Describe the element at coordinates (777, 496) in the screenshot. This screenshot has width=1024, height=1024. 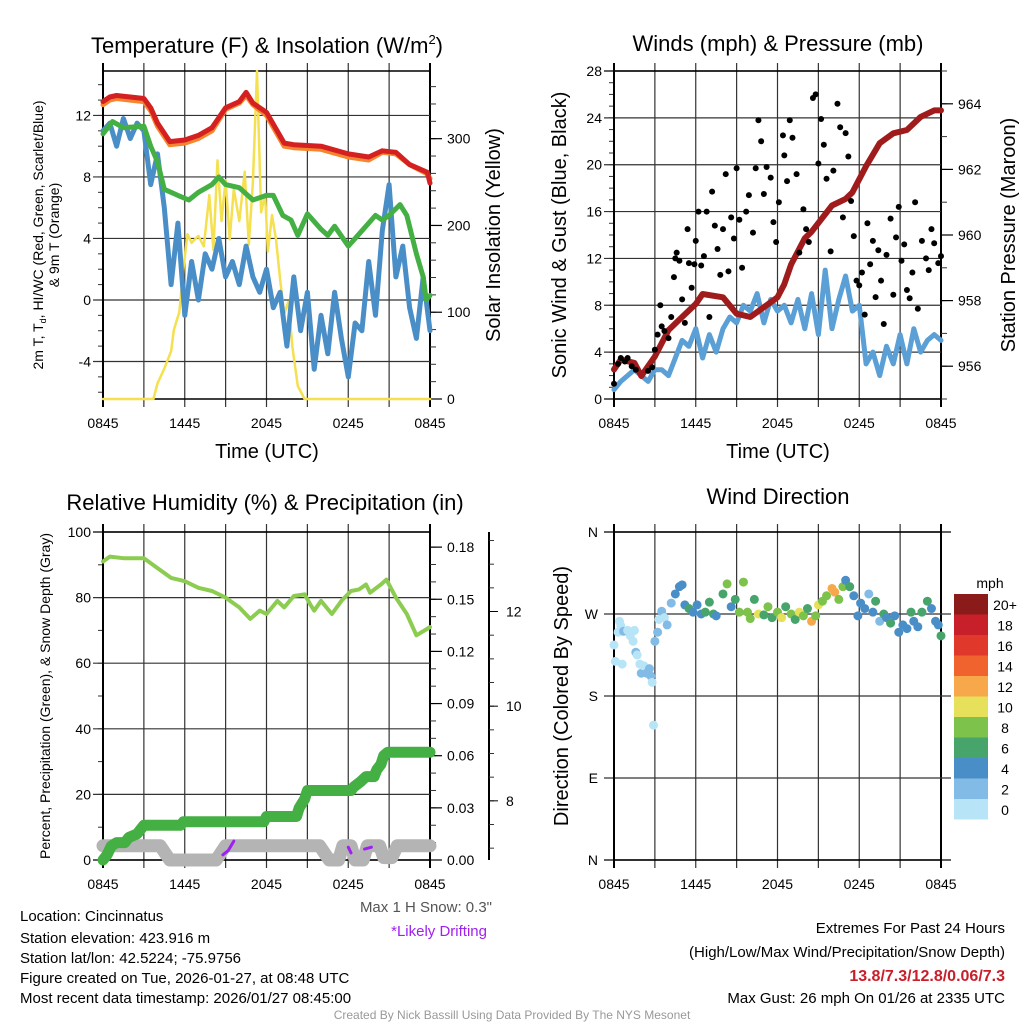
I see `wind-direction-chart-title: Wind Direction` at that location.